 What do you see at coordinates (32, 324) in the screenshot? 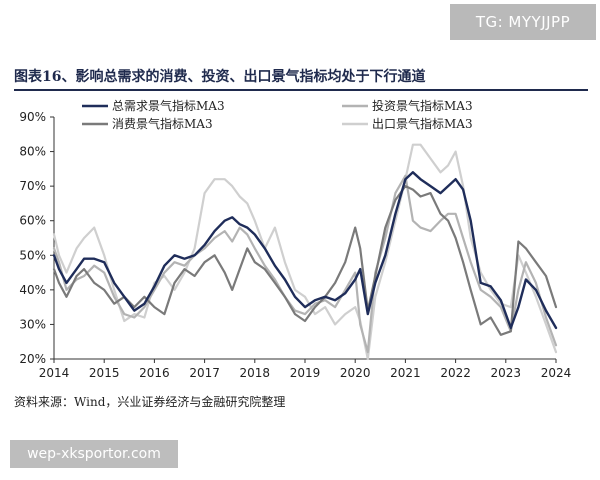
I see `y-tick-label: 30%` at bounding box center [32, 324].